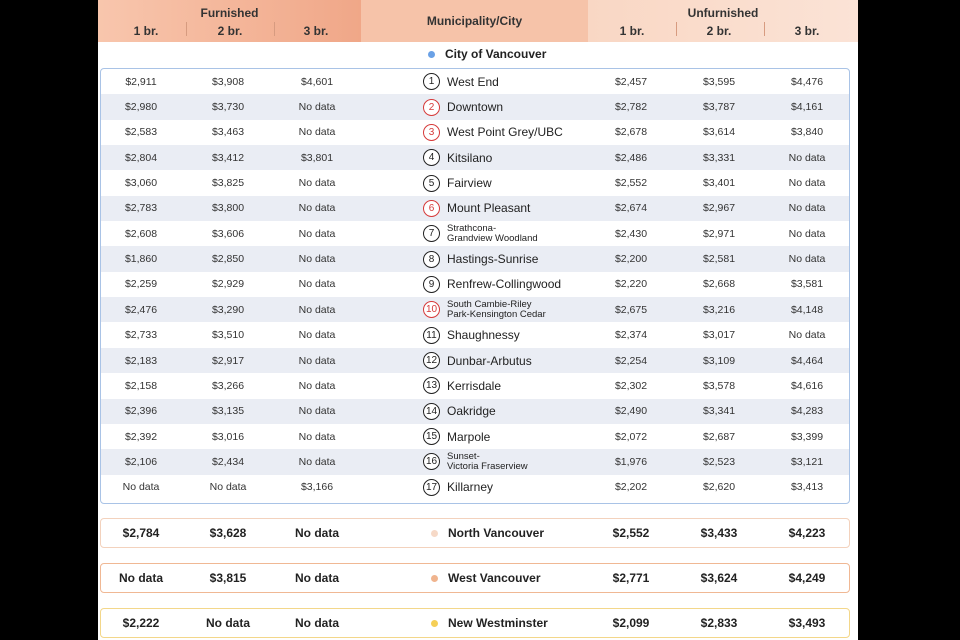  What do you see at coordinates (632, 31) in the screenshot?
I see `unfurnished-col-1br: 1 br.` at bounding box center [632, 31].